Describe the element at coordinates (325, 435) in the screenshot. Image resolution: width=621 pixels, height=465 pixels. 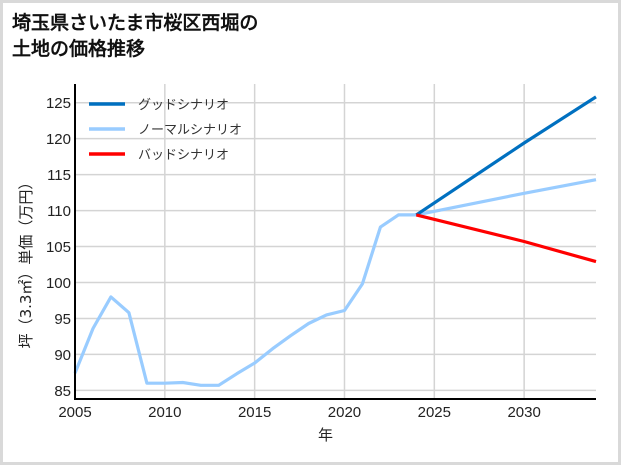
I see `x-axis-label: 年` at that location.